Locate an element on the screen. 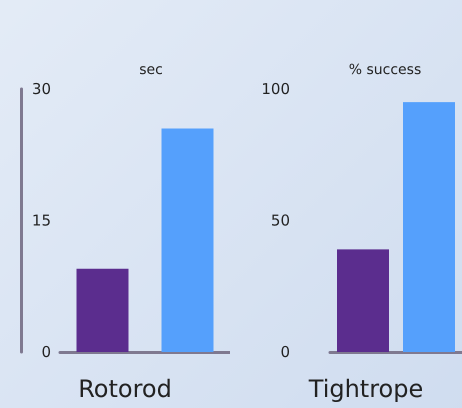 The width and height of the screenshot is (462, 408). y-axis-title: sec is located at coordinates (151, 70).